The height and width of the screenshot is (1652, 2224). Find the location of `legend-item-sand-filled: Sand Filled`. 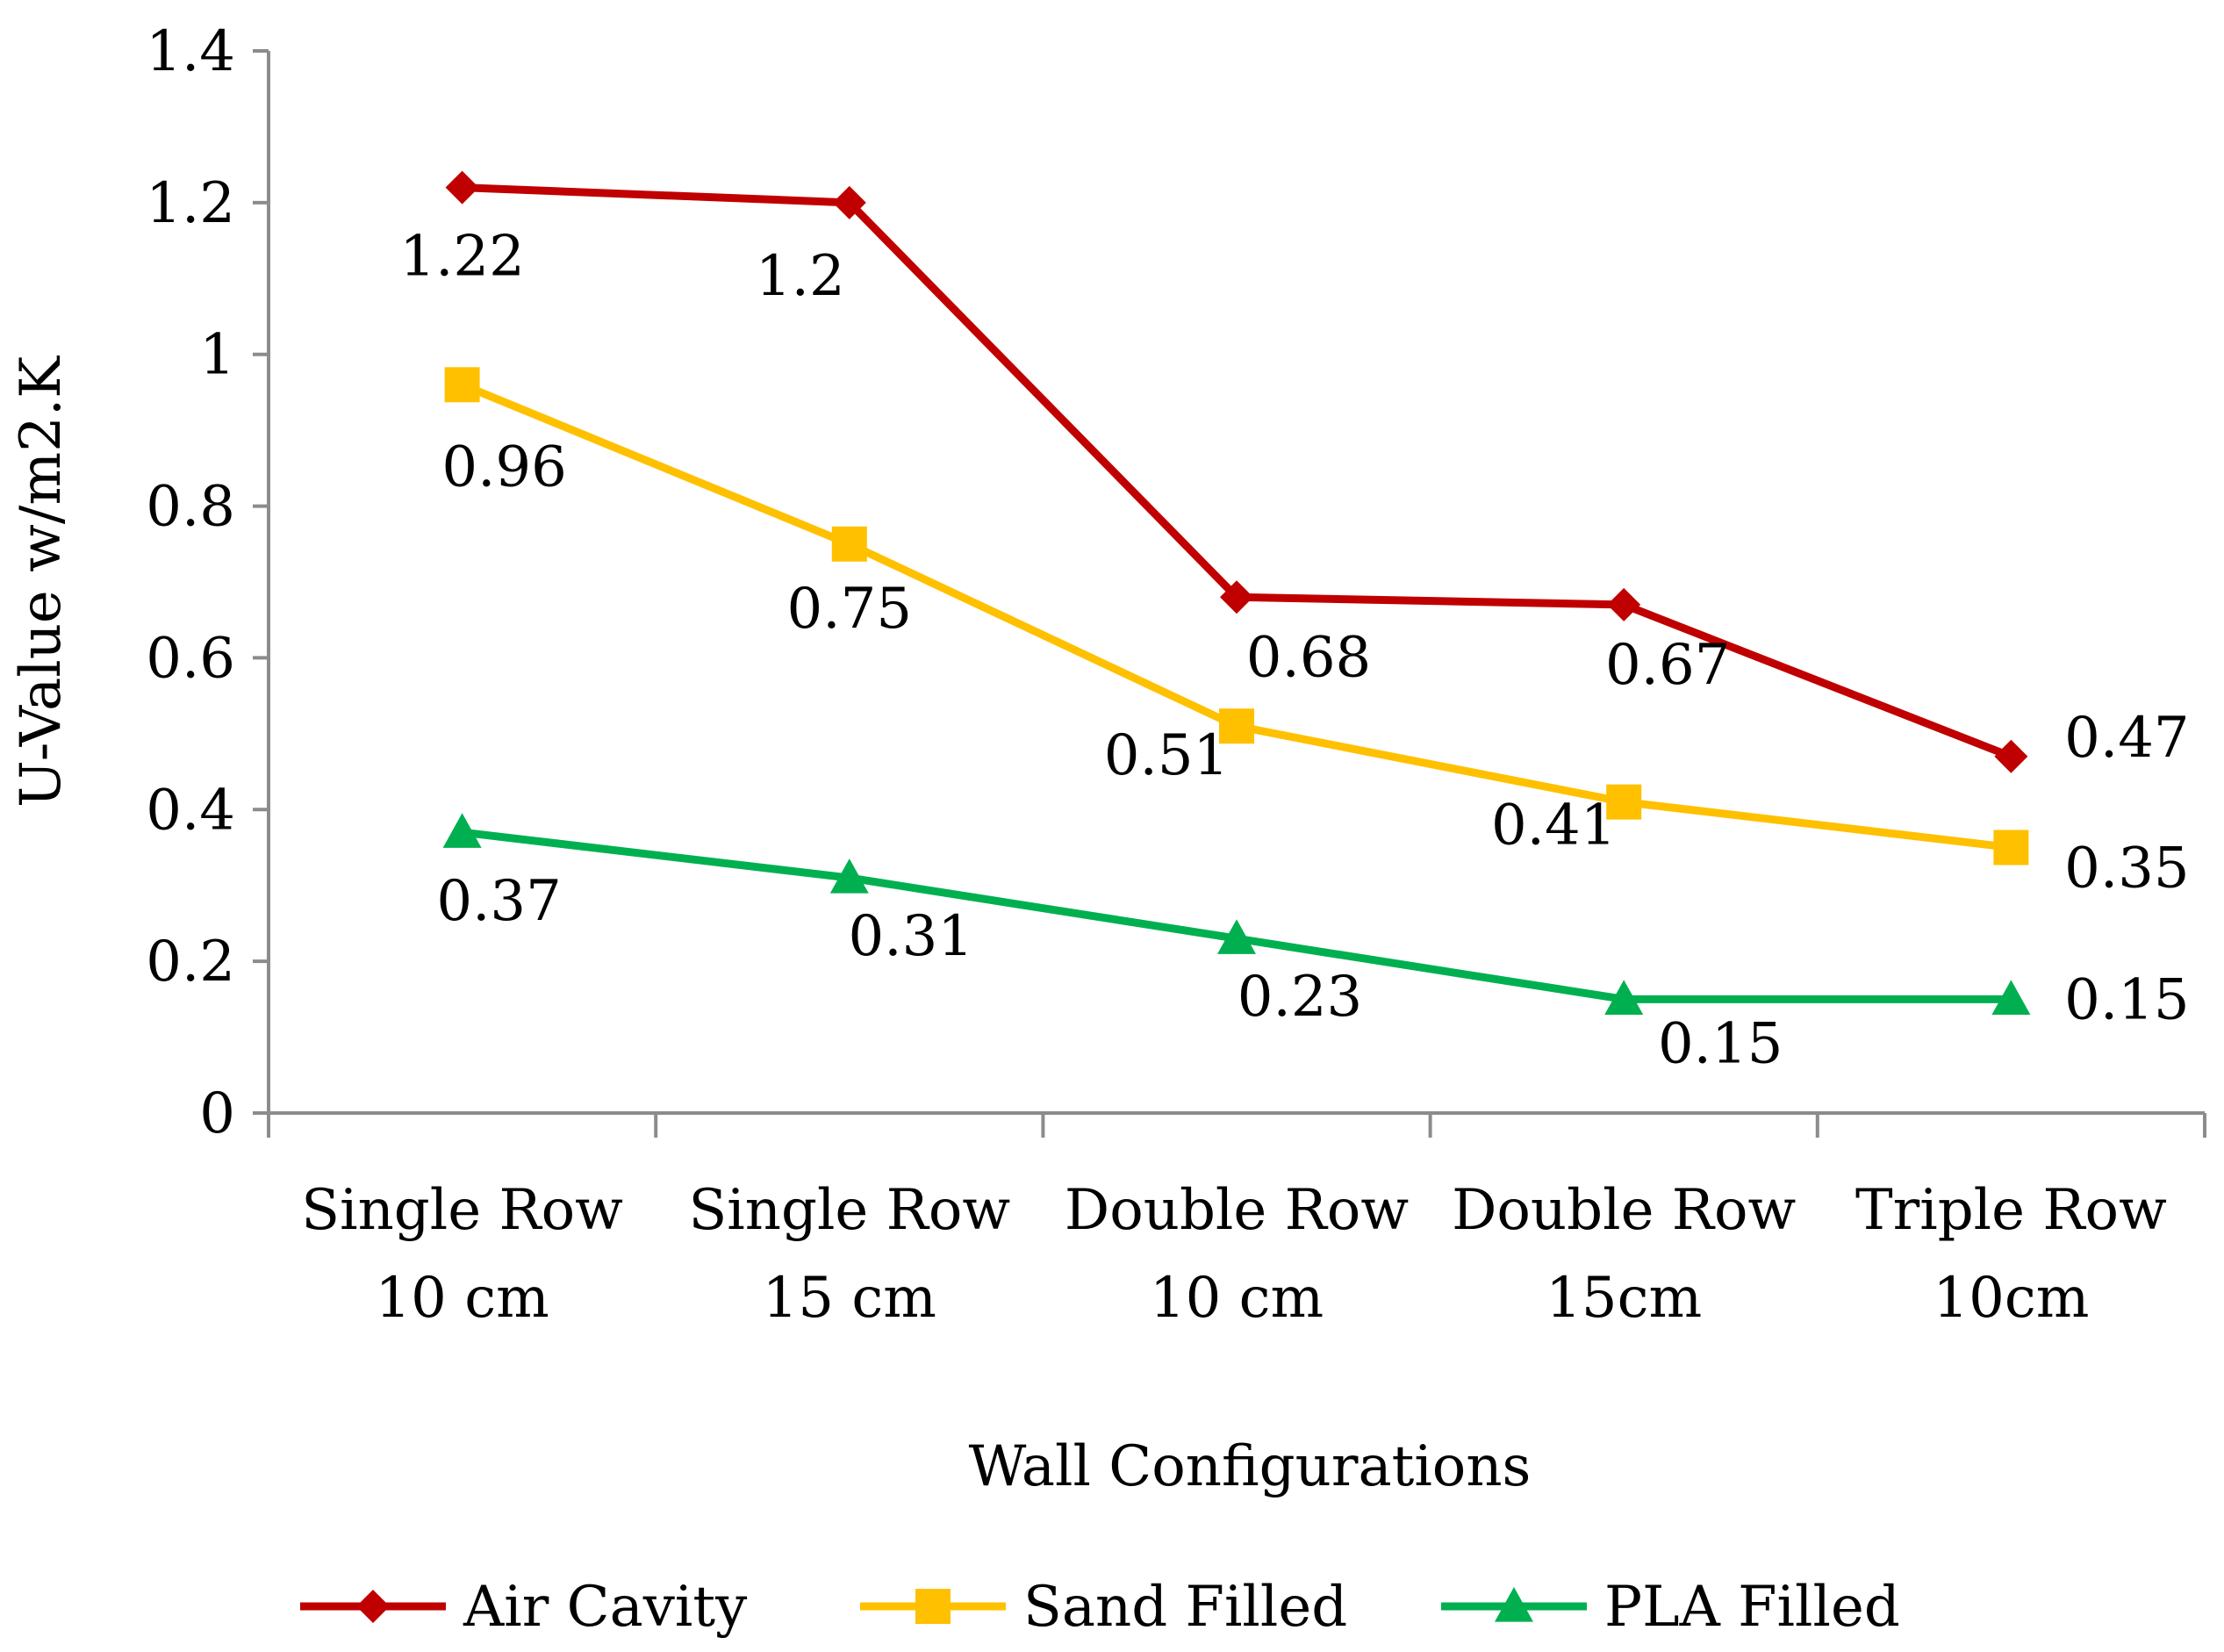

legend-item-sand-filled: Sand Filled is located at coordinates (1103, 1607).